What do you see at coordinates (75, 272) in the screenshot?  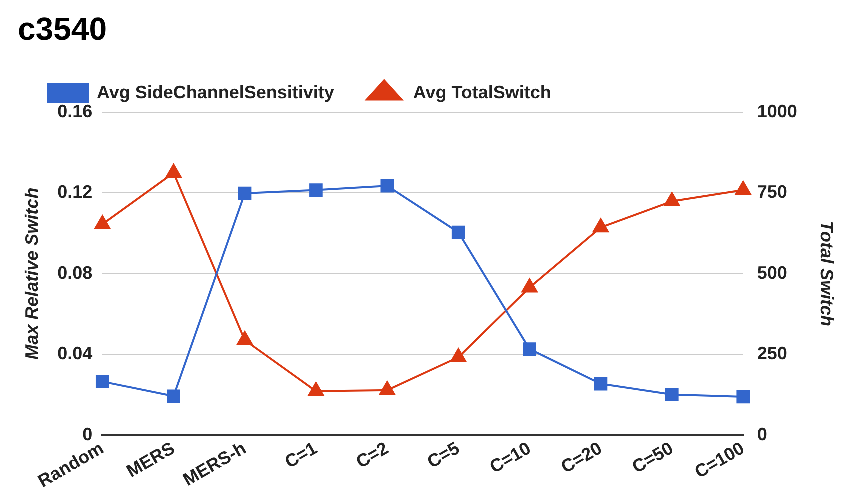 I see `y-tick-label: 0.08` at bounding box center [75, 272].